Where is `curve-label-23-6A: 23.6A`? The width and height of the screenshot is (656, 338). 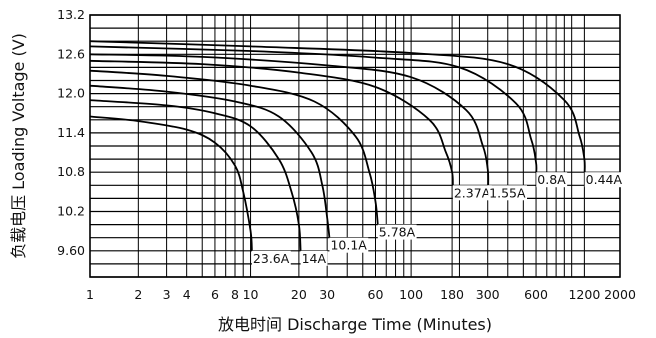 curve-label-23-6A: 23.6A is located at coordinates (271, 258).